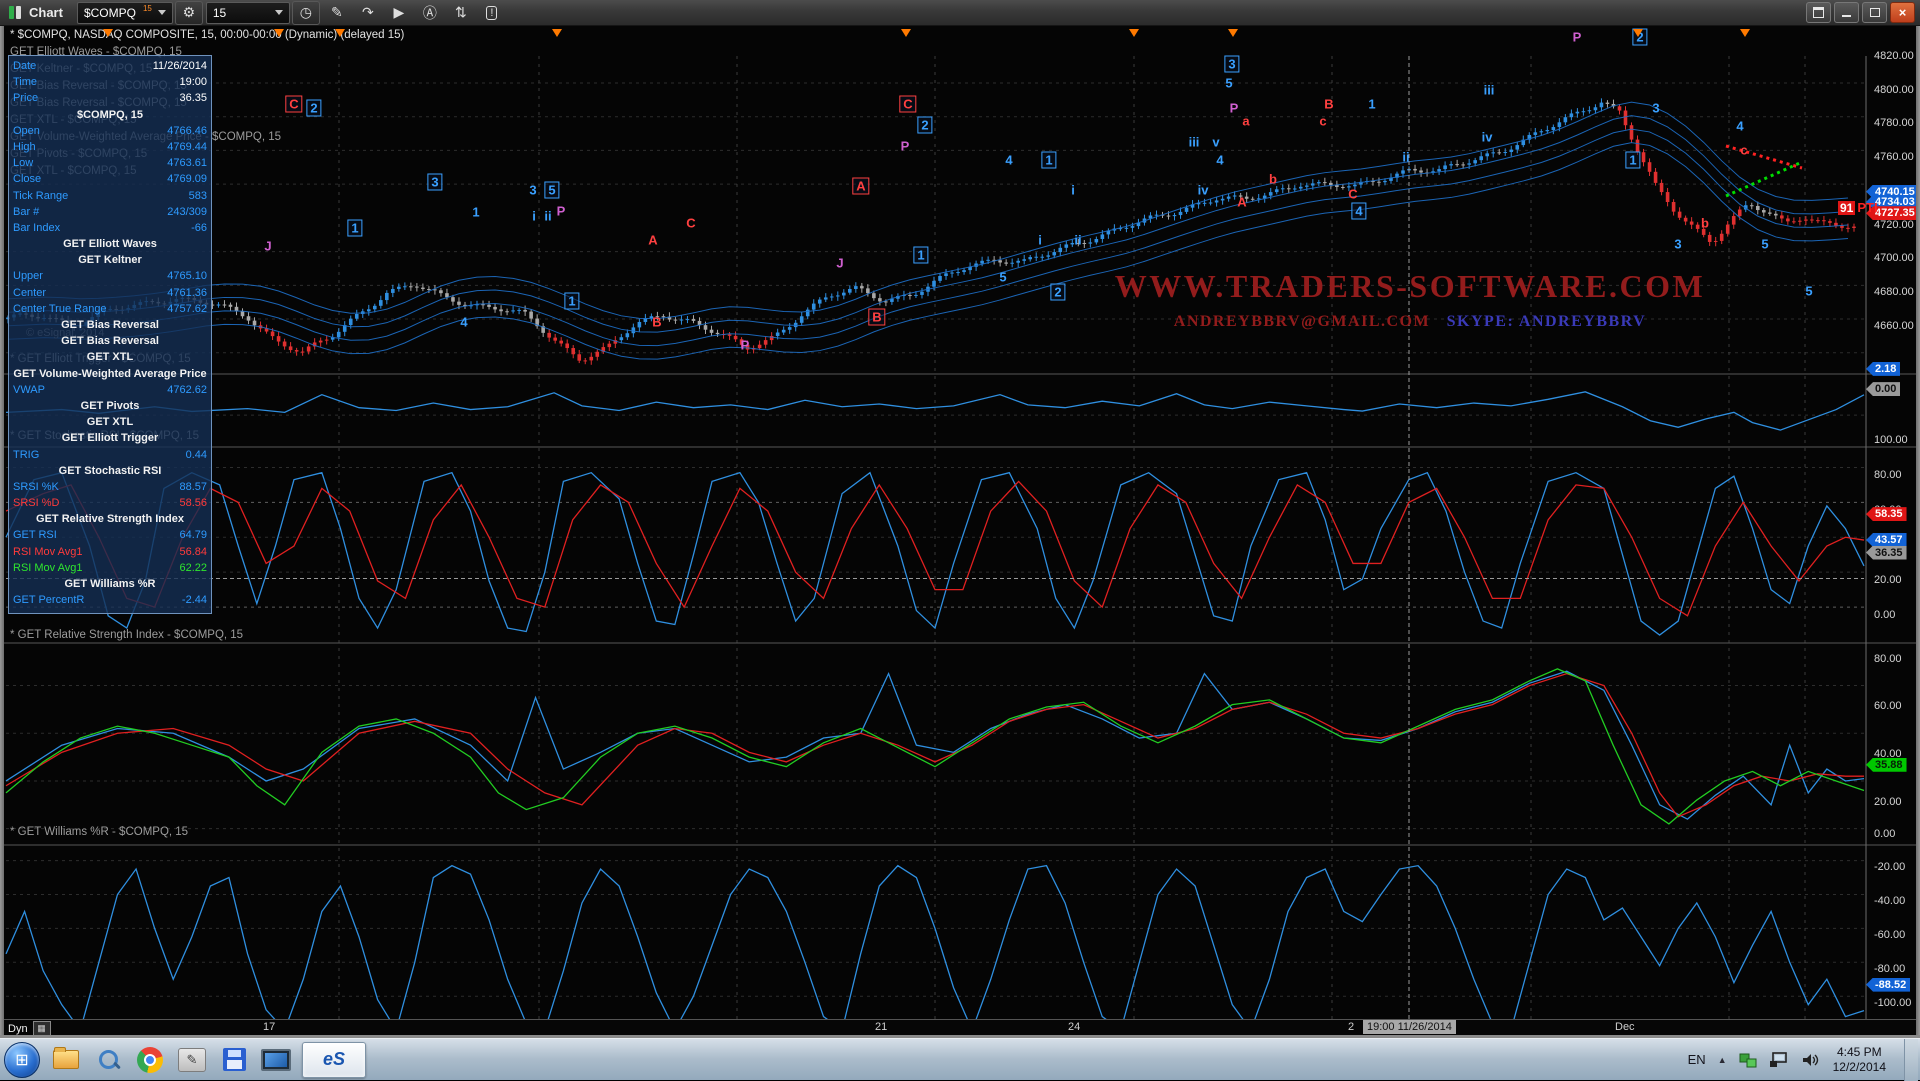  What do you see at coordinates (960, 13) in the screenshot?
I see `window-titlebar: Chart $COMPQ 15 ⚙ 15 ◷ ✎ ↷ ▶ Ⓐ ⇅ ! ×` at bounding box center [960, 13].